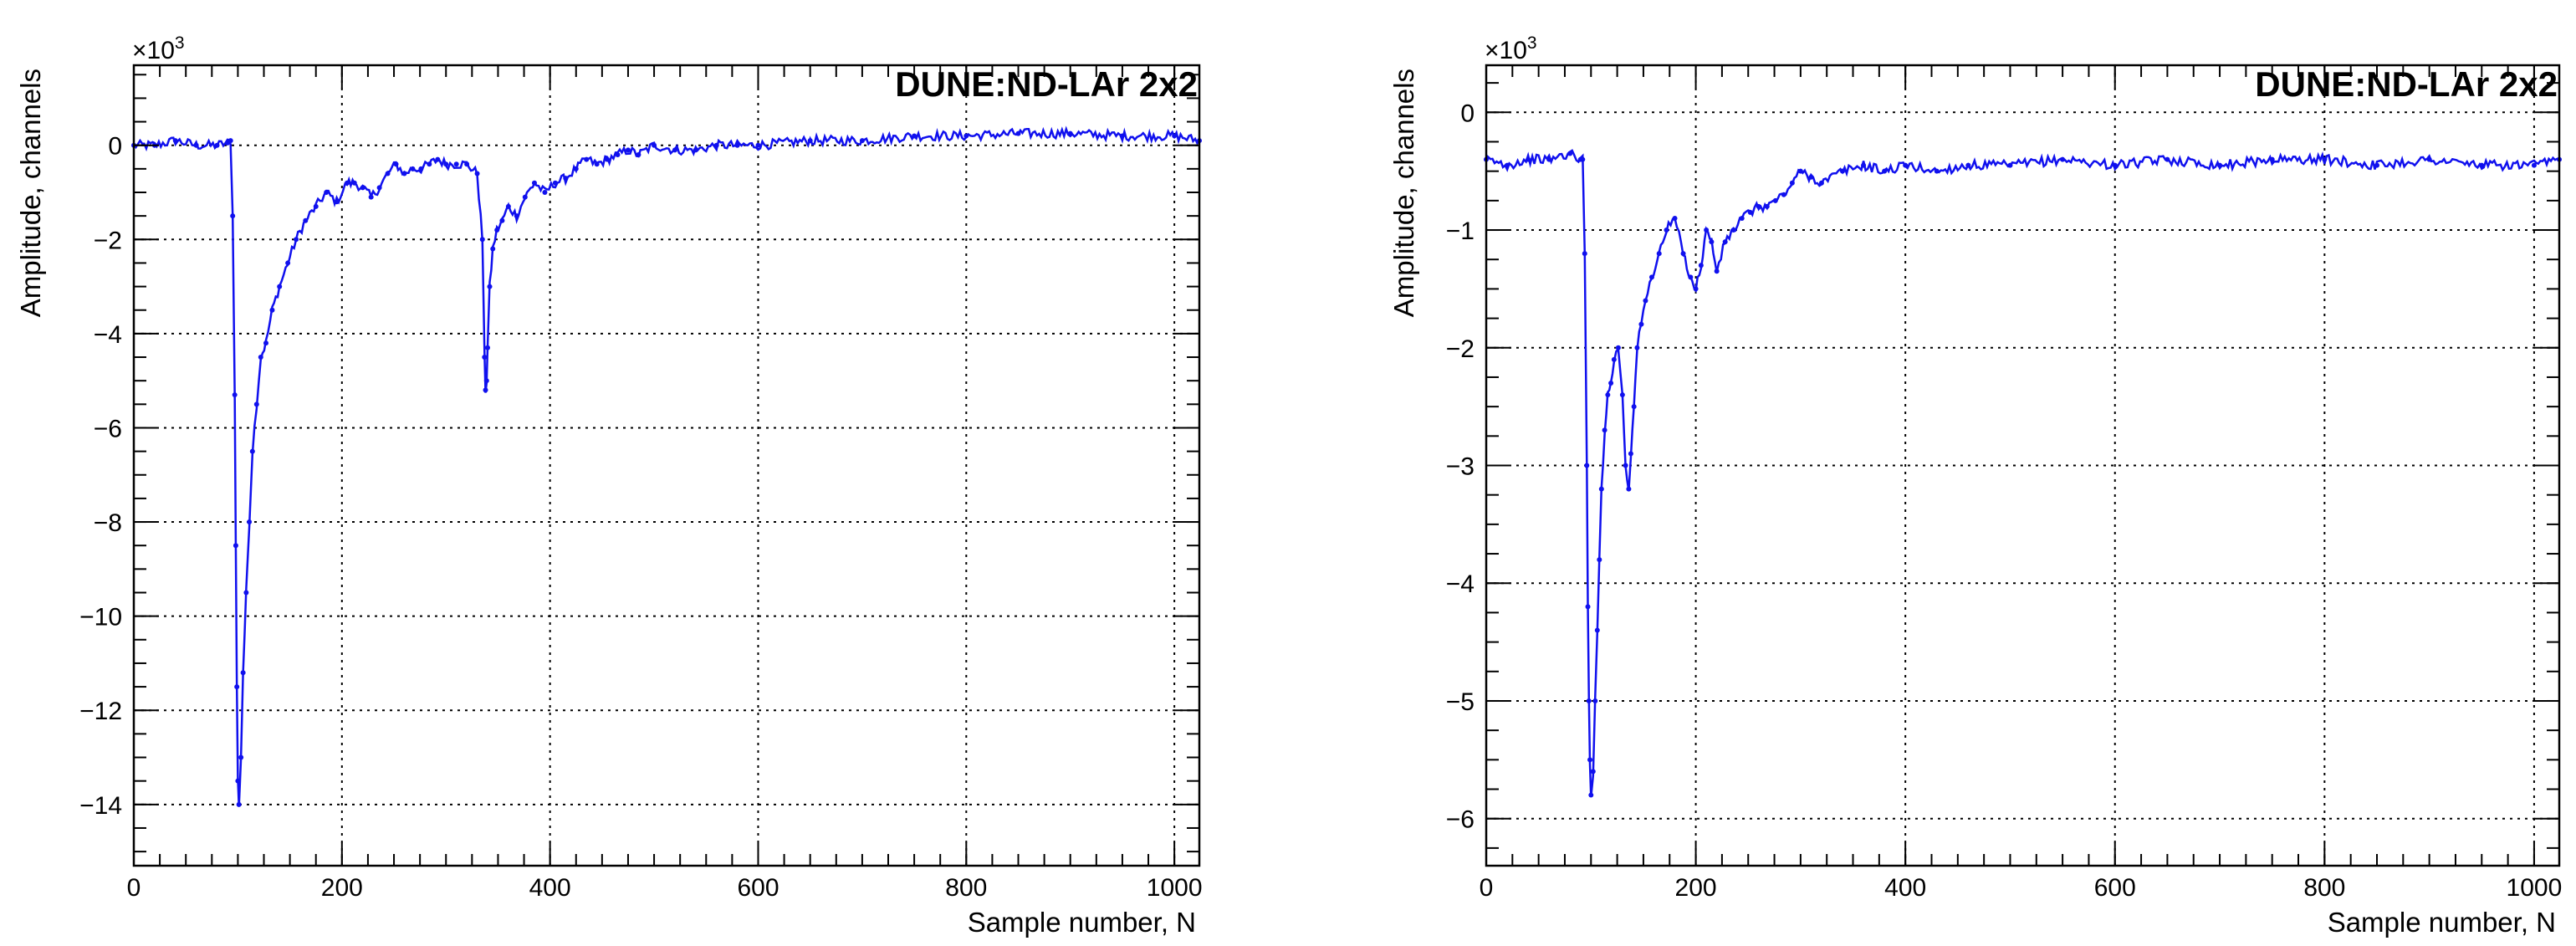 This screenshot has height=946, width=2576. What do you see at coordinates (100, 477) in the screenshot?
I see `chart-left-ytick-labels: −14 −12 −10 −8 −6 −4 −2 0` at bounding box center [100, 477].